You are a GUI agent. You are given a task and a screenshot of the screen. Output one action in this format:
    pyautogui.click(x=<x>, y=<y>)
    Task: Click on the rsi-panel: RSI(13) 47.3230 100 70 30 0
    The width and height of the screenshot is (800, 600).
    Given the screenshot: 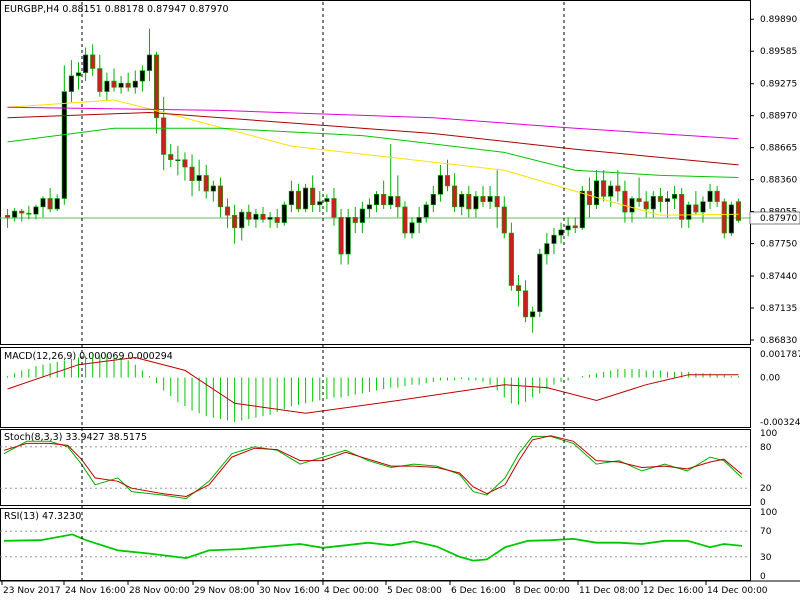 What is the action you would take?
    pyautogui.click(x=388, y=545)
    